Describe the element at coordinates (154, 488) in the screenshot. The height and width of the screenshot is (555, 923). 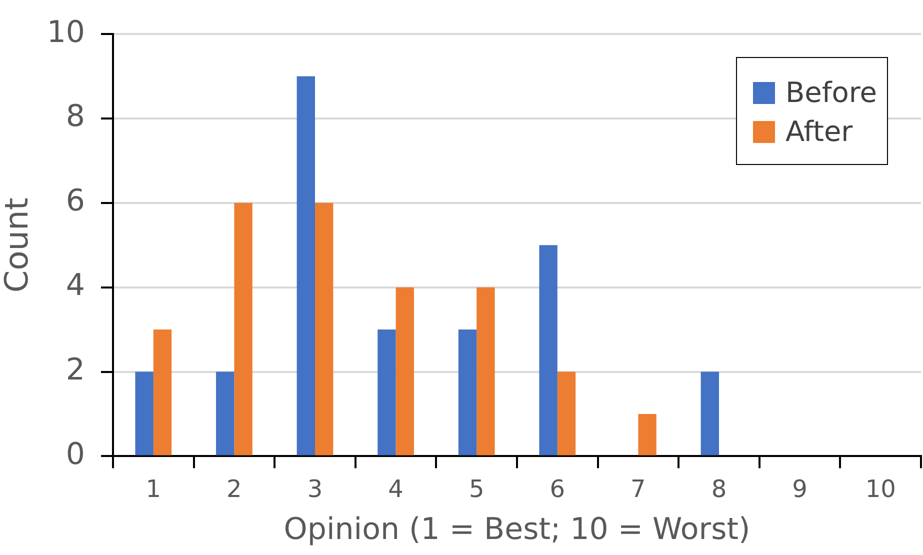
I see `x-tick-label: 1` at that location.